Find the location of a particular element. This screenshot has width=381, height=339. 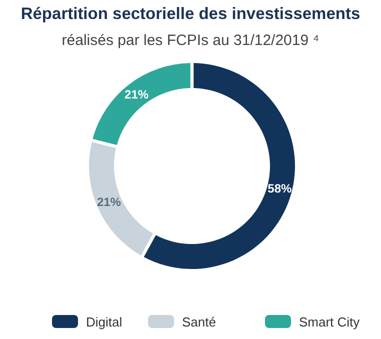

legend-label: Smart City is located at coordinates (329, 322).